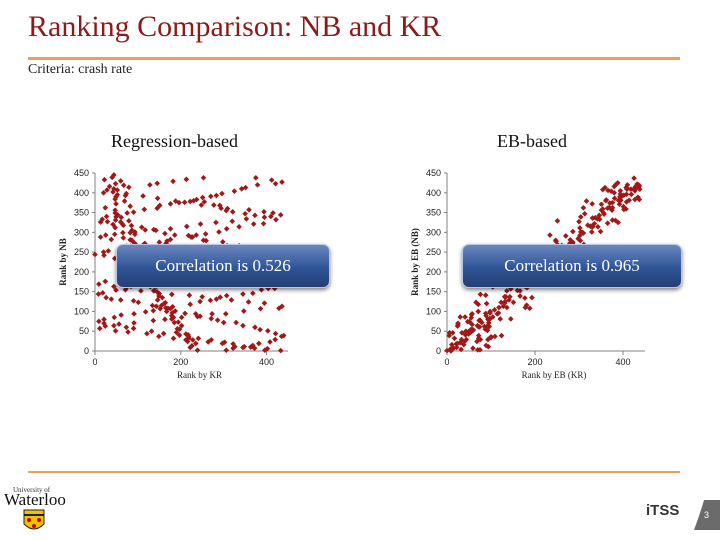 The image size is (720, 540). What do you see at coordinates (81, 193) in the screenshot?
I see `regression-y-tick-label: 400` at bounding box center [81, 193].